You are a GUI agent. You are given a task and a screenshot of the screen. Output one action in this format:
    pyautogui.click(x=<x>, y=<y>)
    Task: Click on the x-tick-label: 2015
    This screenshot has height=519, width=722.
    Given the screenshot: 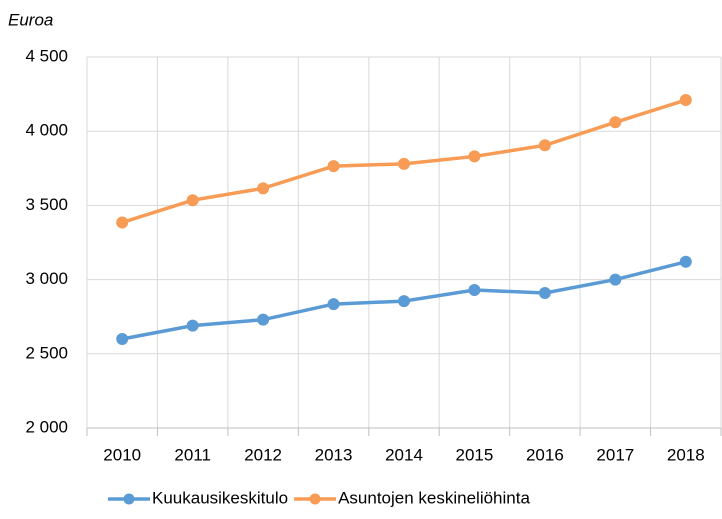 What is the action you would take?
    pyautogui.click(x=475, y=454)
    